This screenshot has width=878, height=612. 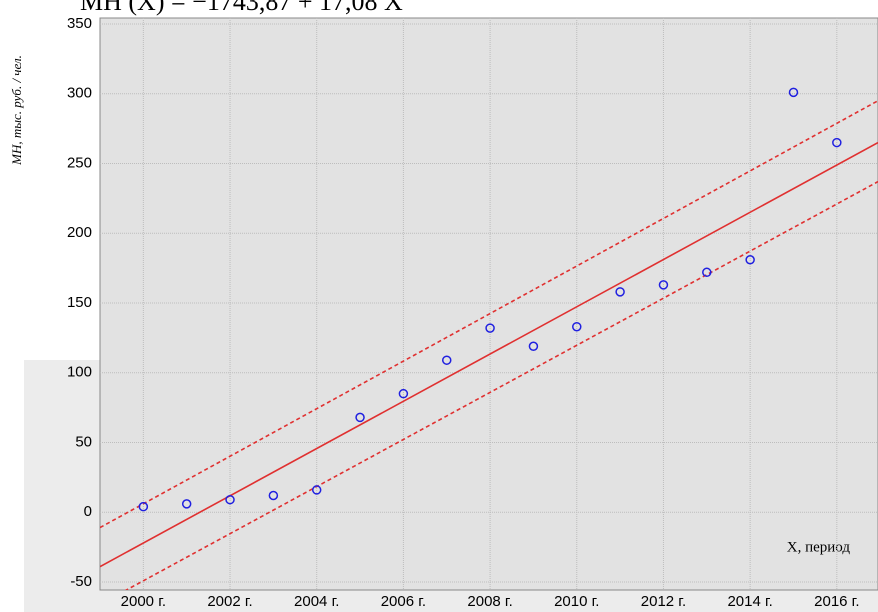 I want to click on x-tick-label: 2006 г., so click(x=403, y=601).